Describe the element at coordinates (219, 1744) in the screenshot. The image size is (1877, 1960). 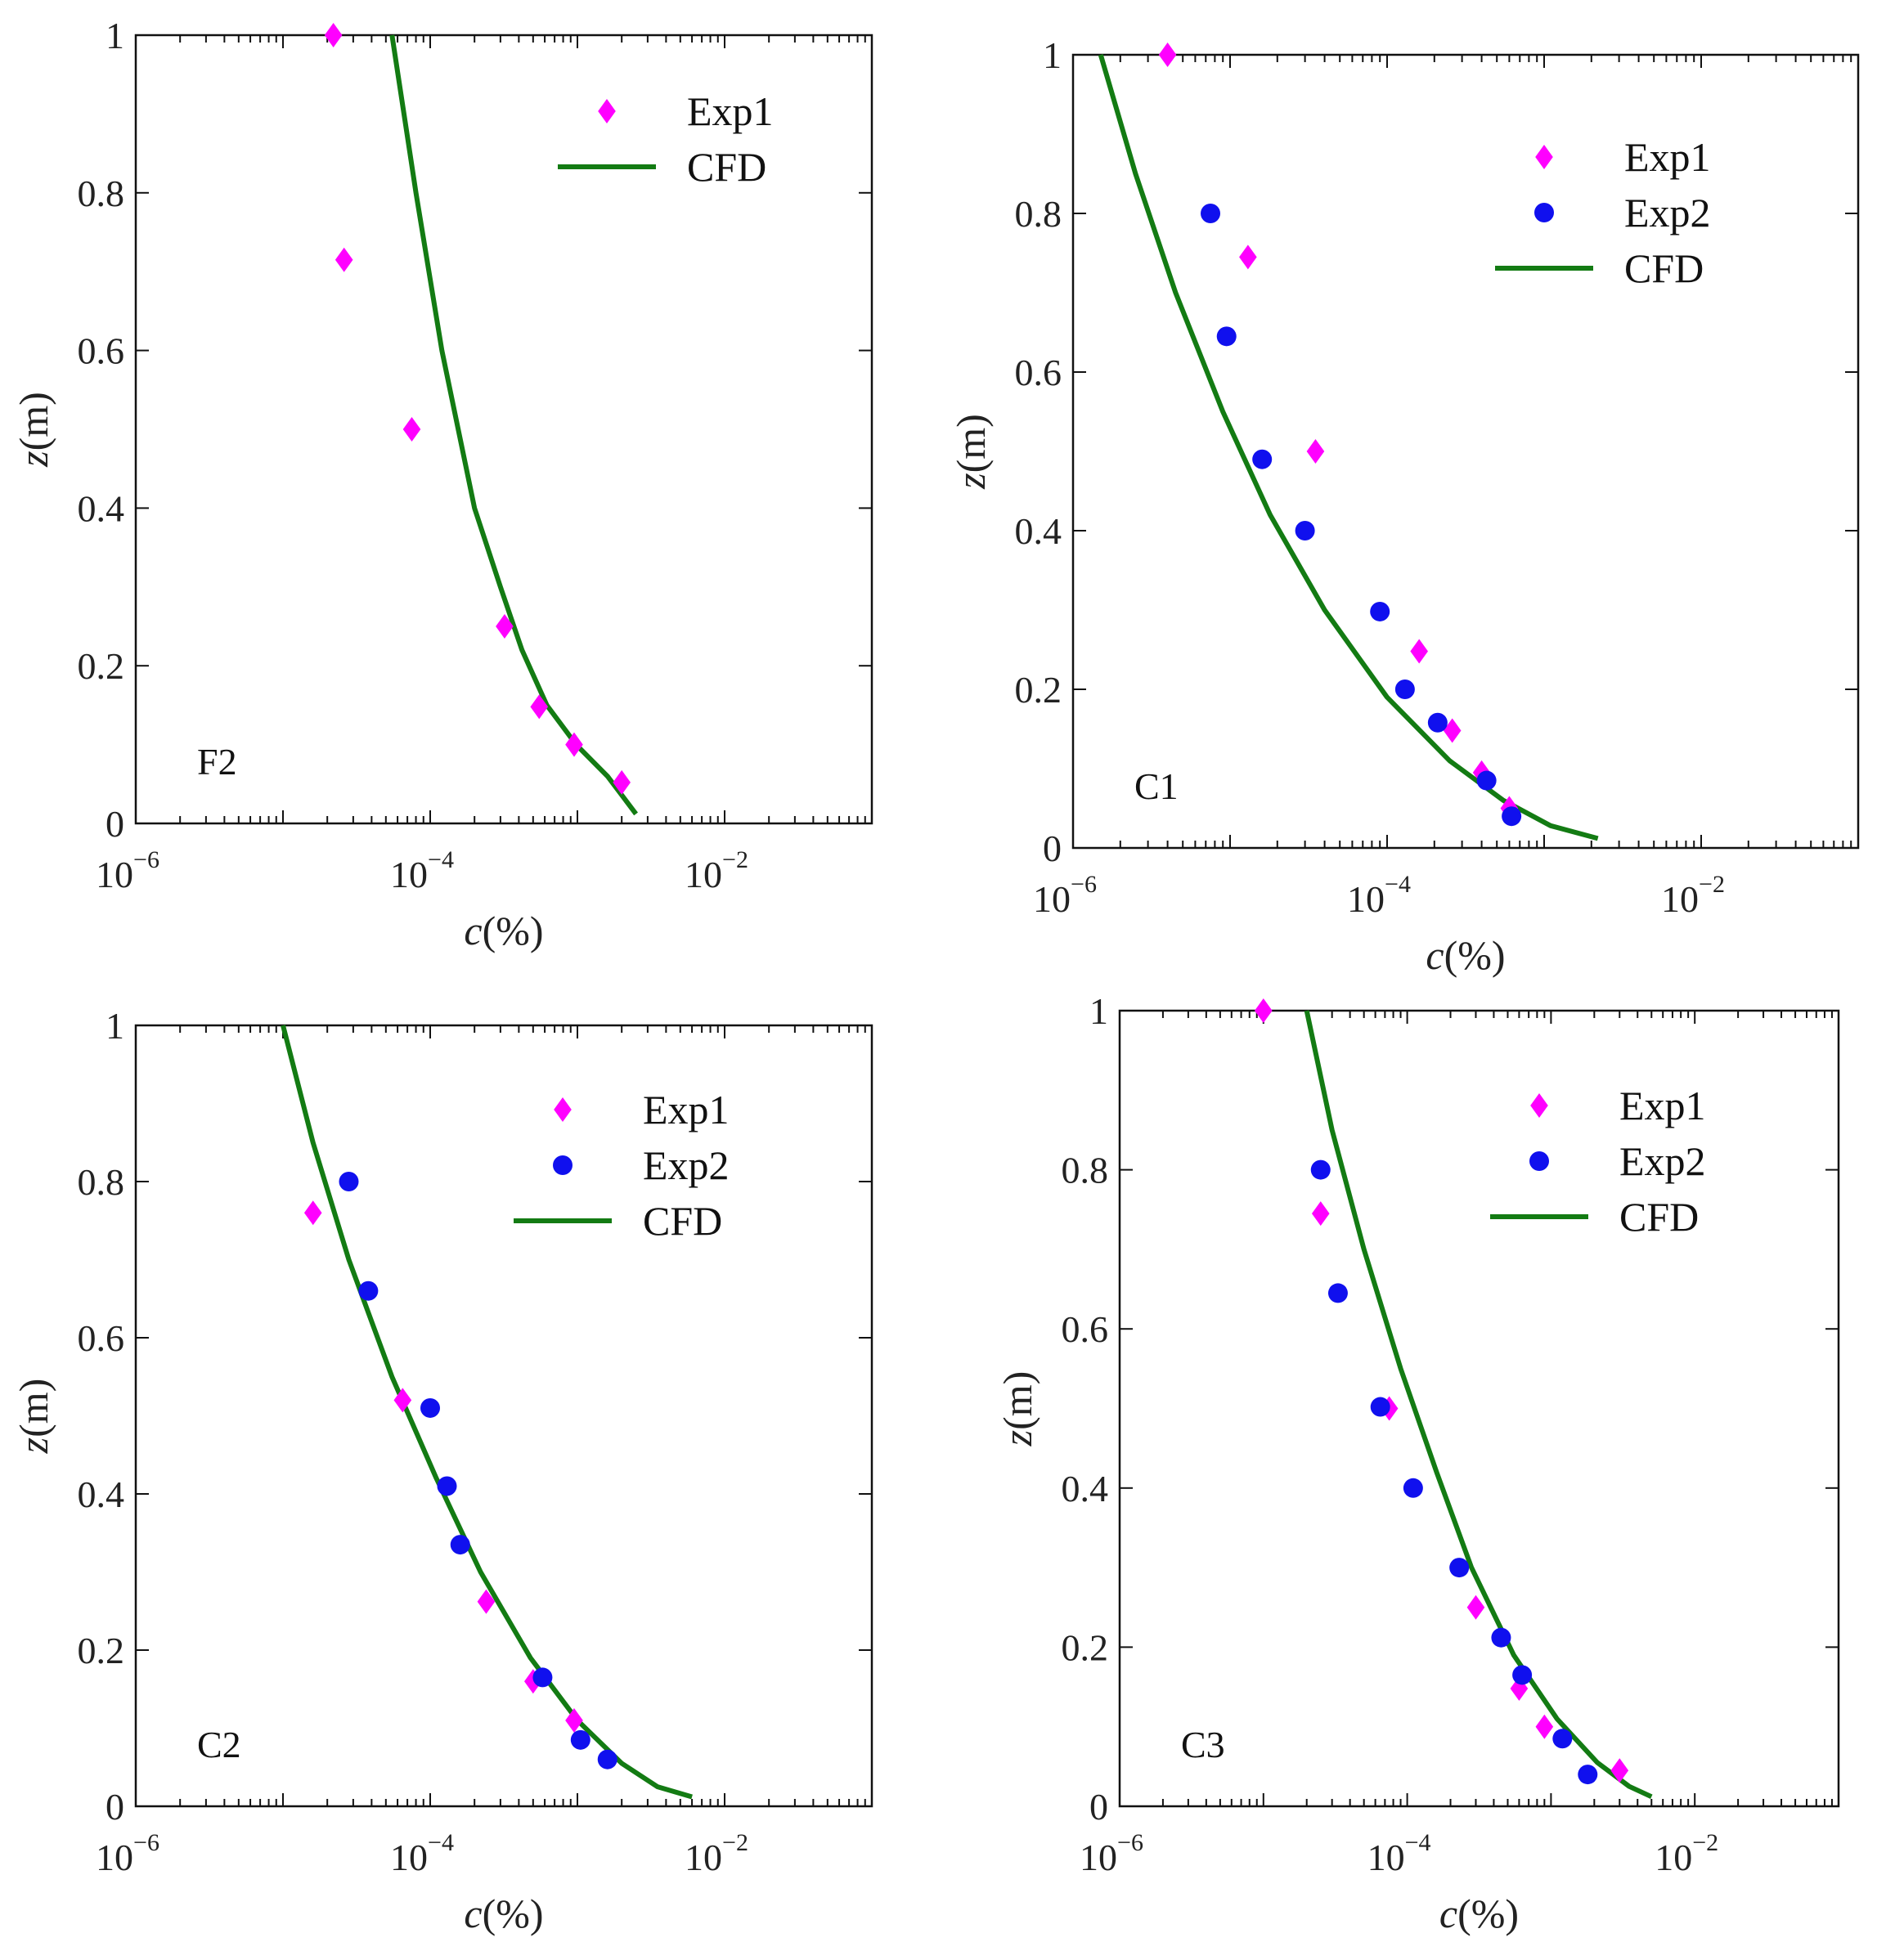
I see `panel-label: C2` at that location.